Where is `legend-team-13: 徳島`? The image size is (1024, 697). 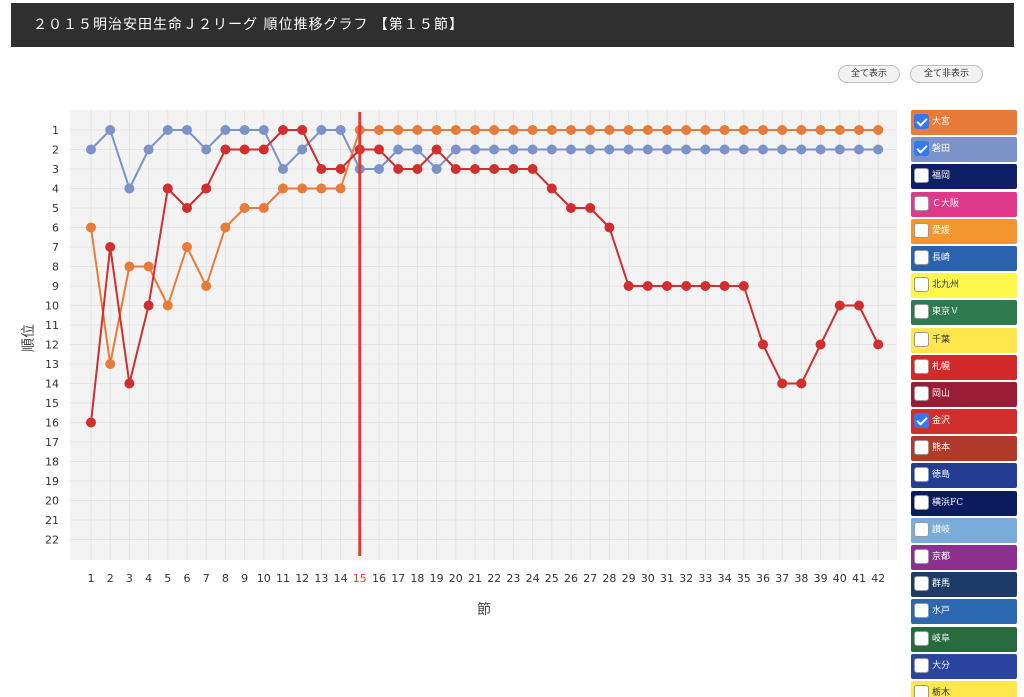 legend-team-13: 徳島 is located at coordinates (964, 476).